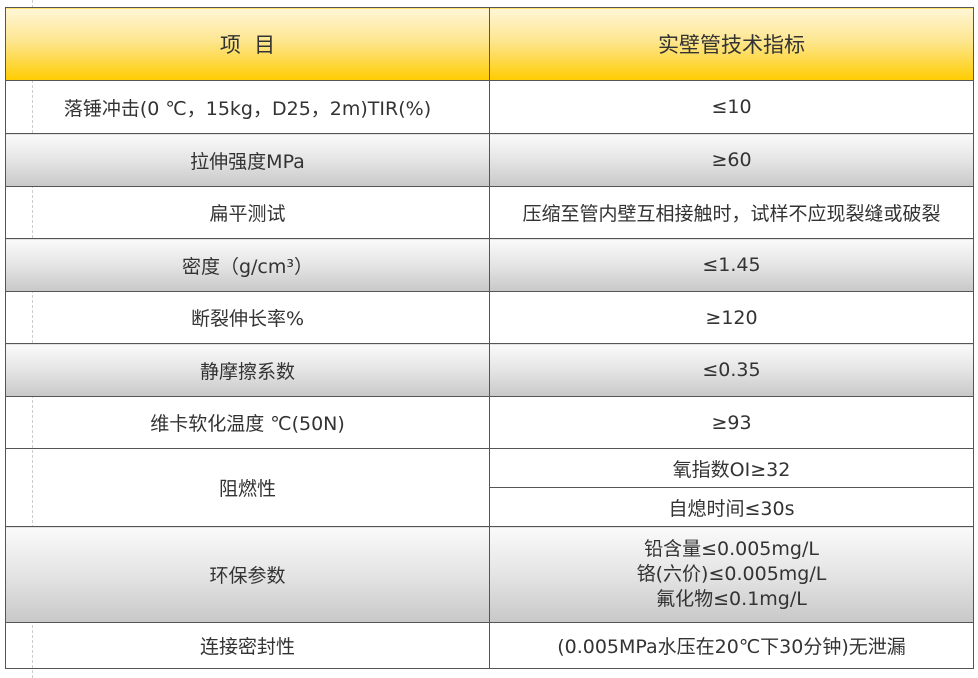 The image size is (978, 678). What do you see at coordinates (731, 599) in the screenshot?
I see `value-line: 氟化物≤0.1mg/L` at bounding box center [731, 599].